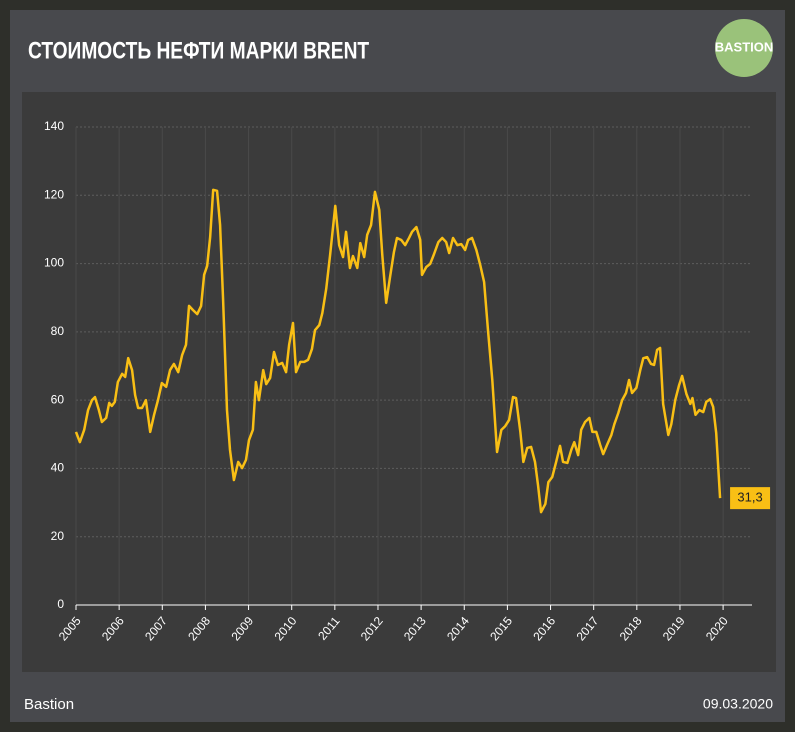 Image resolution: width=795 pixels, height=732 pixels. Describe the element at coordinates (58, 331) in the screenshot. I see `y-tick-label: 80` at that location.